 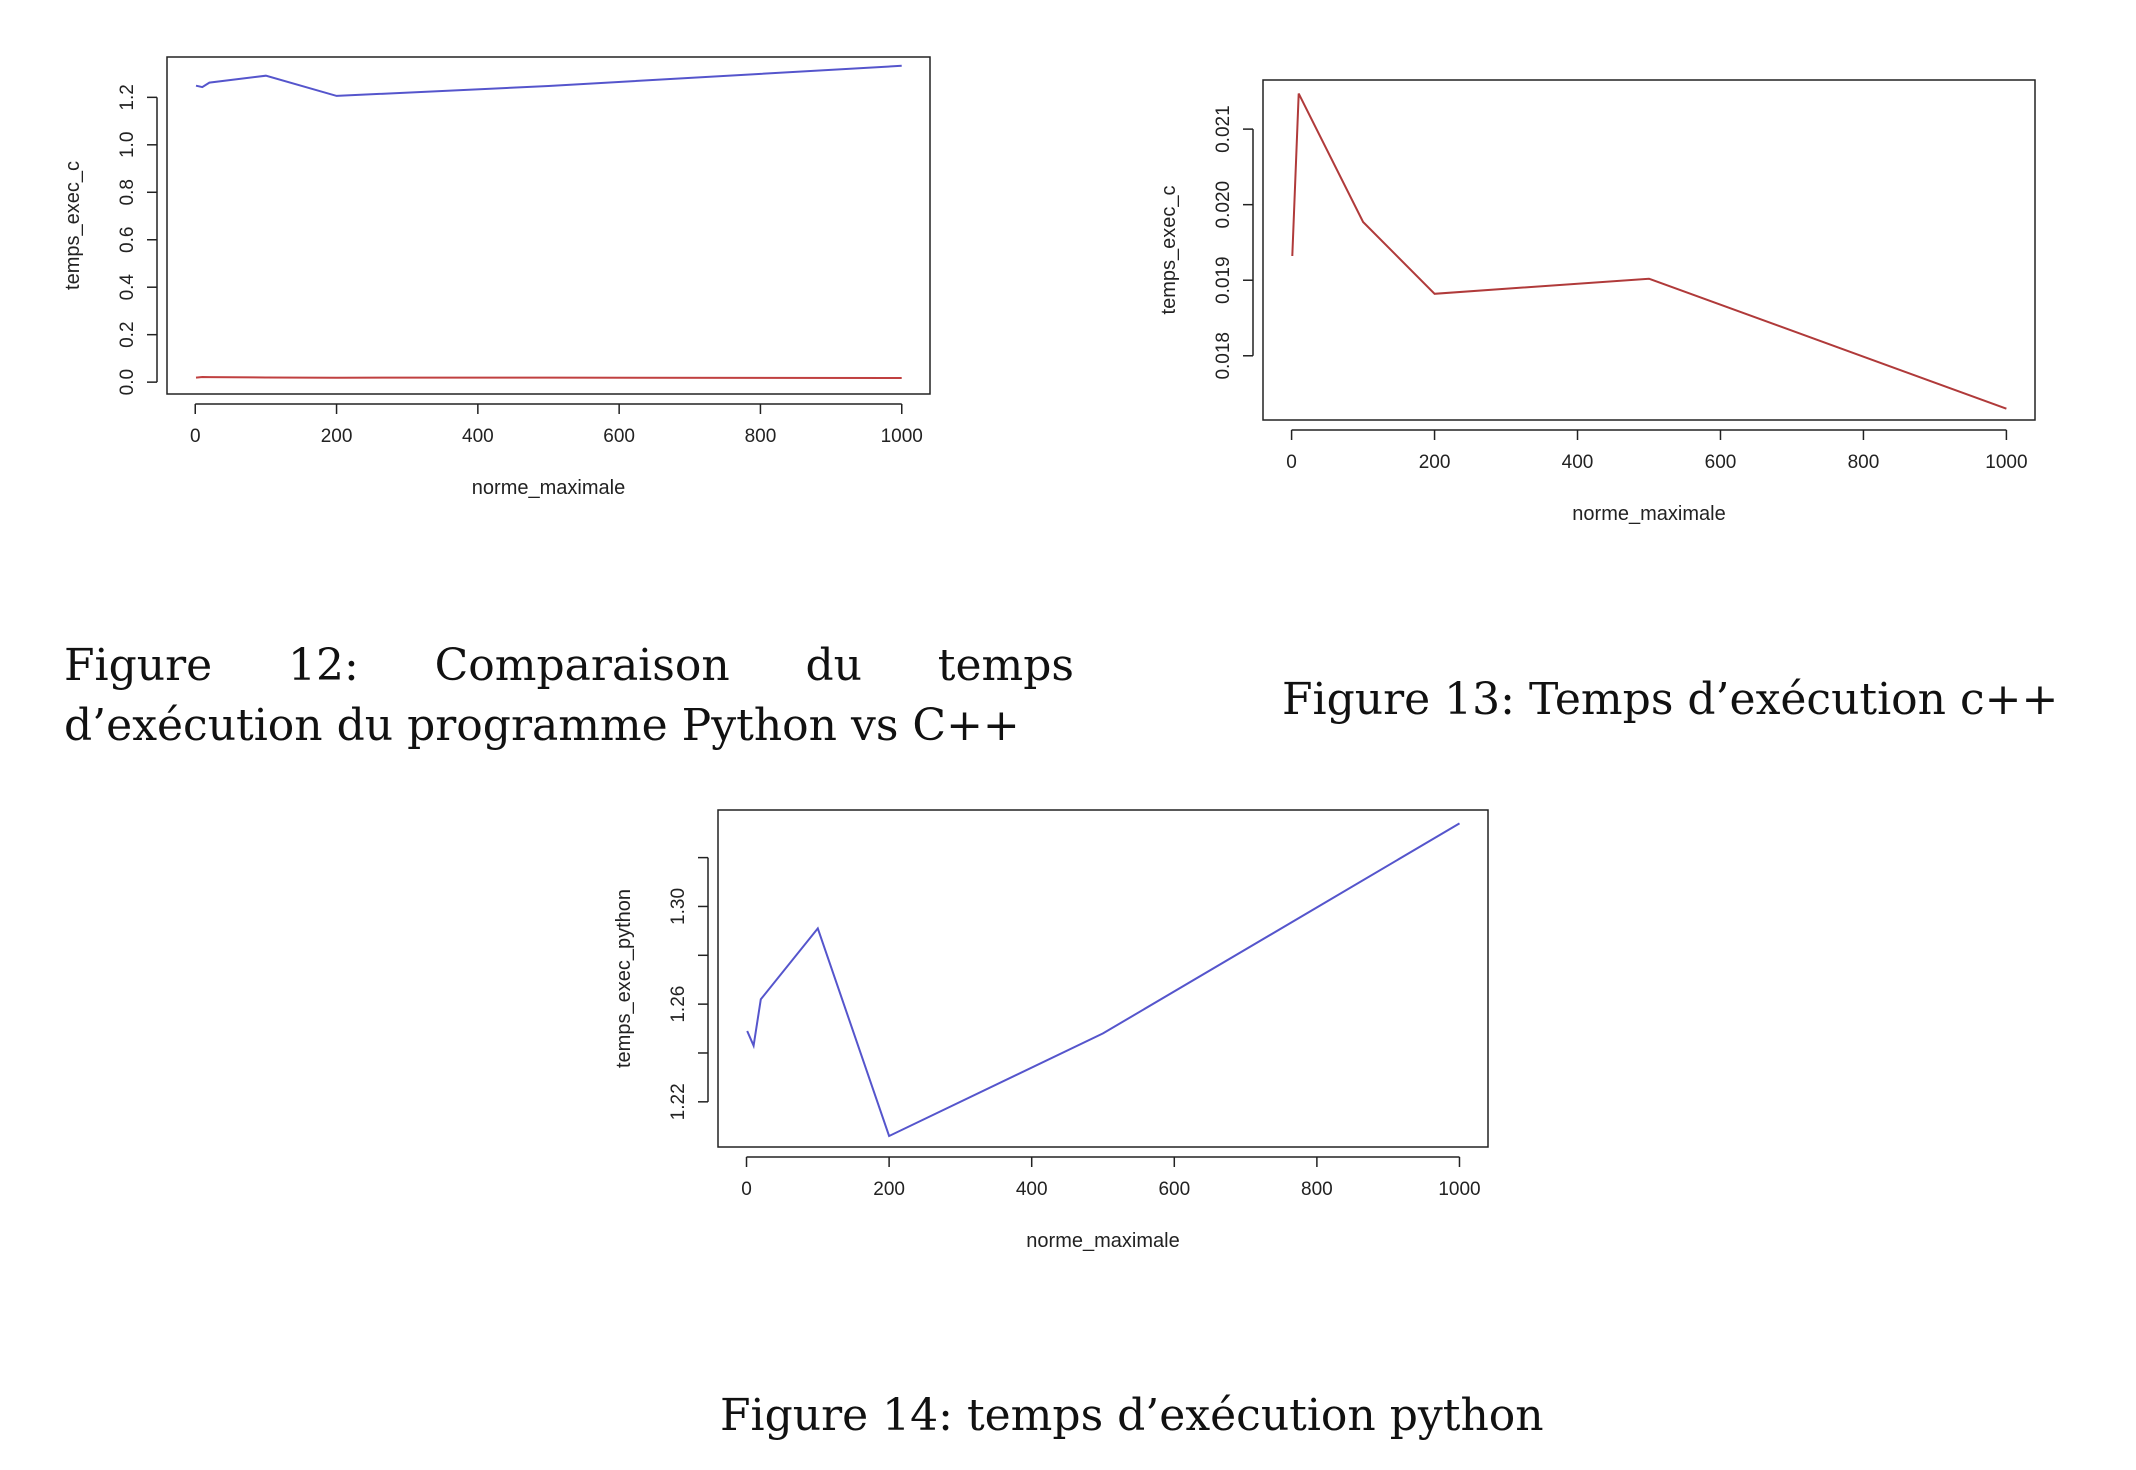 I want to click on y-tick-label: 1.2, so click(x=127, y=97).